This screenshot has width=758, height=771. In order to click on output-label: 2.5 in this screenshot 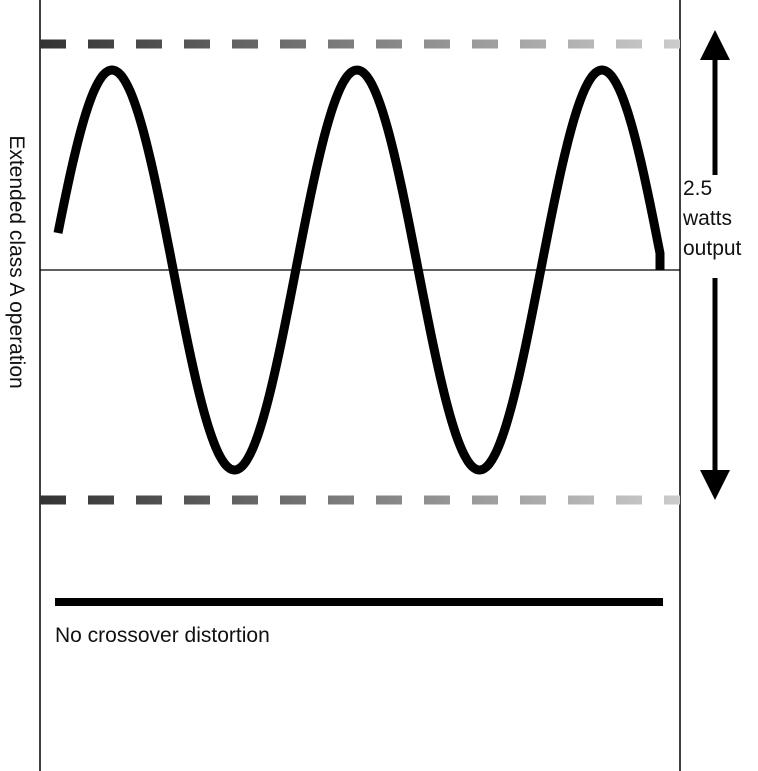, I will do `click(697, 188)`.